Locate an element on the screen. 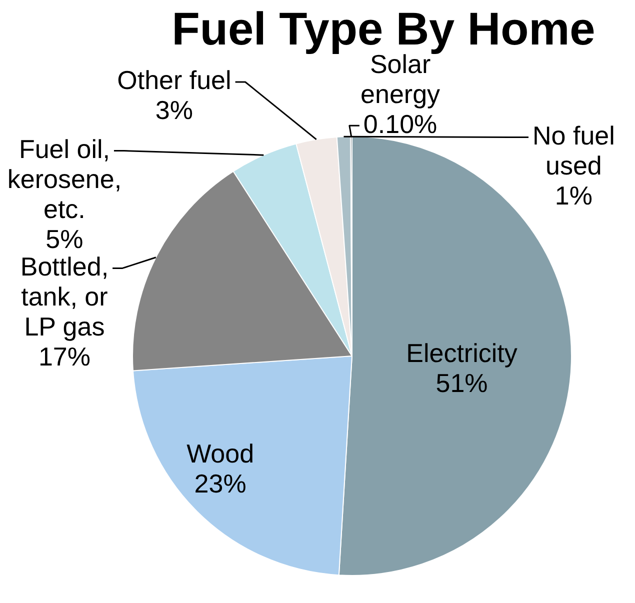 The height and width of the screenshot is (603, 635). data-label: 23% is located at coordinates (220, 483).